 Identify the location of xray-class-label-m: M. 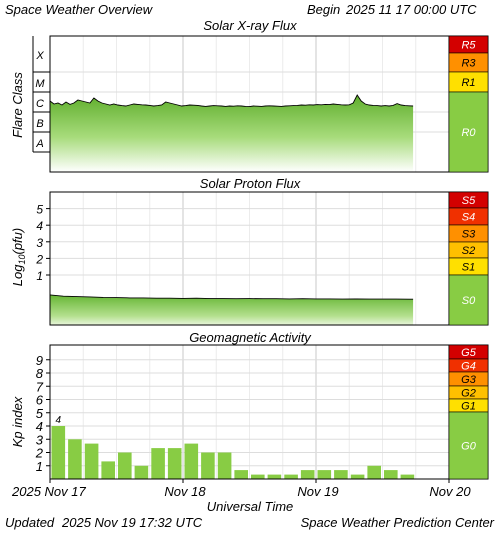
(40, 84).